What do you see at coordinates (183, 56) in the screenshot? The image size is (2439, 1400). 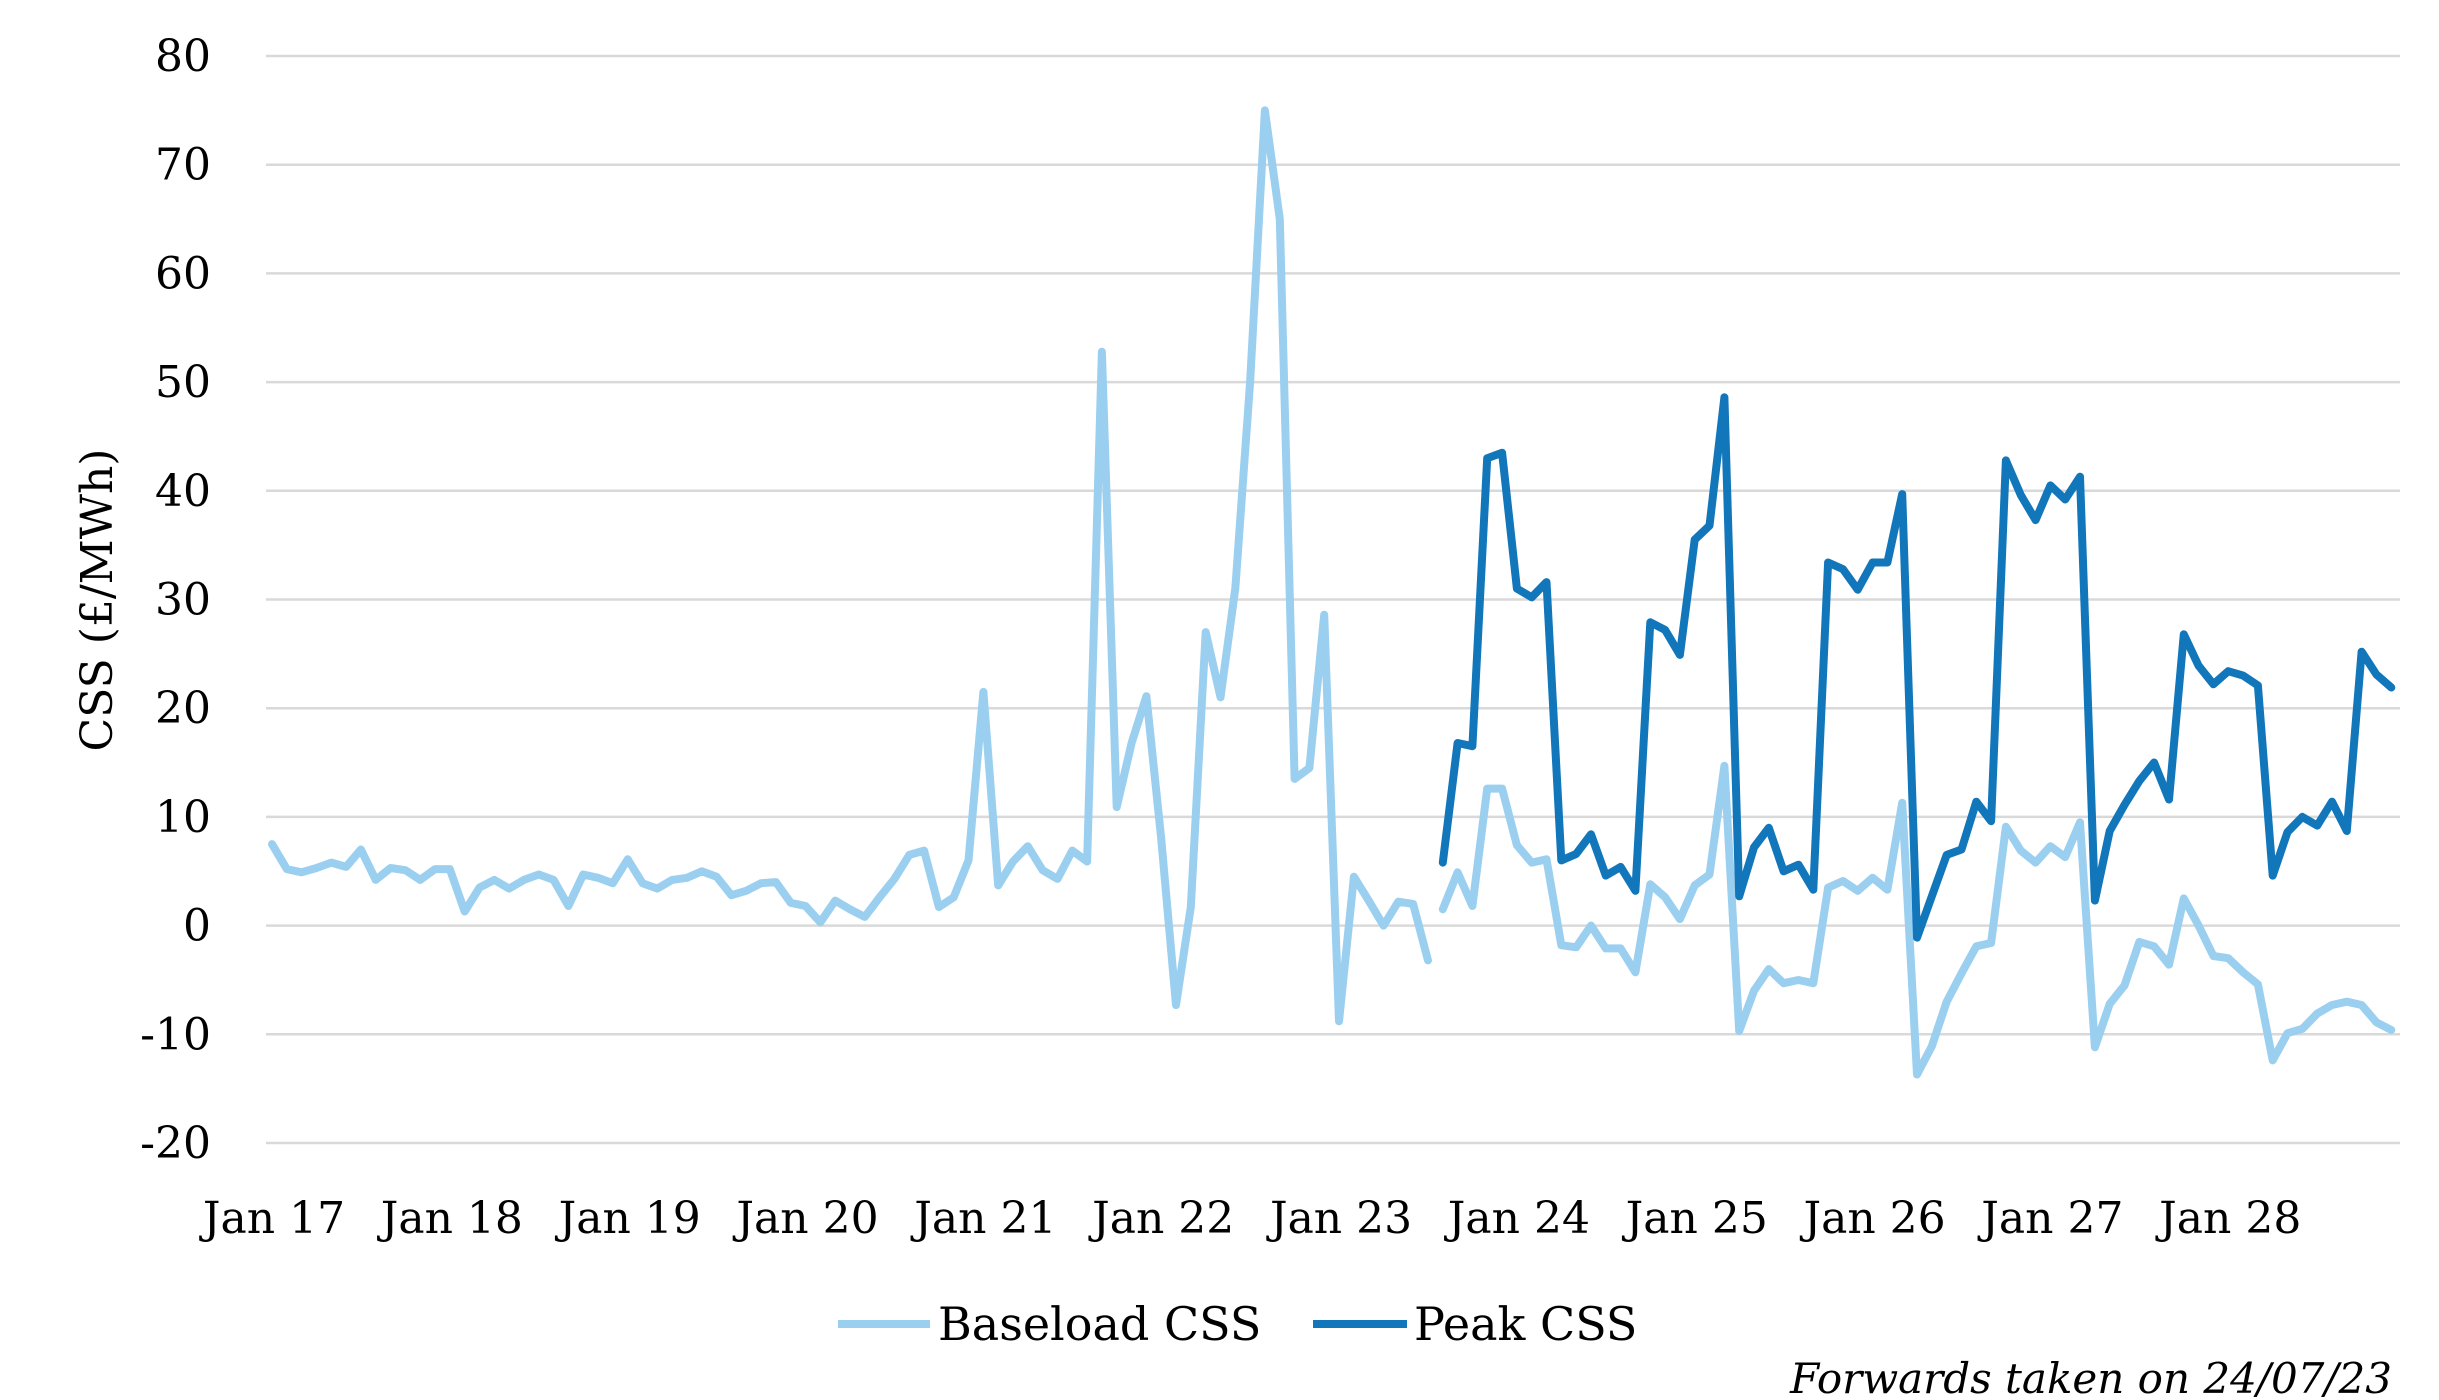 I see `y-tick-label: 80` at bounding box center [183, 56].